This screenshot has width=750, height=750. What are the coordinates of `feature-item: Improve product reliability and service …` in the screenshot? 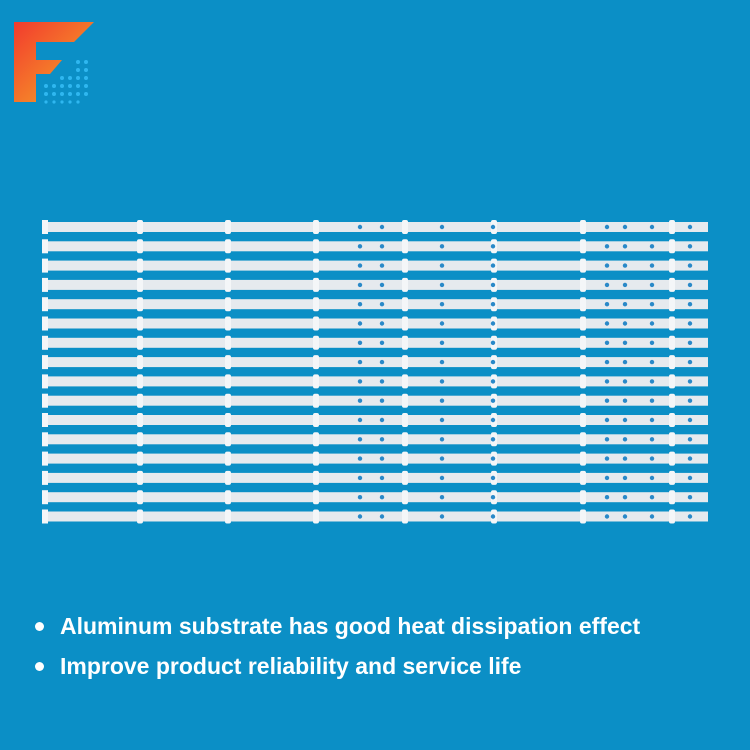 It's located at (335, 666).